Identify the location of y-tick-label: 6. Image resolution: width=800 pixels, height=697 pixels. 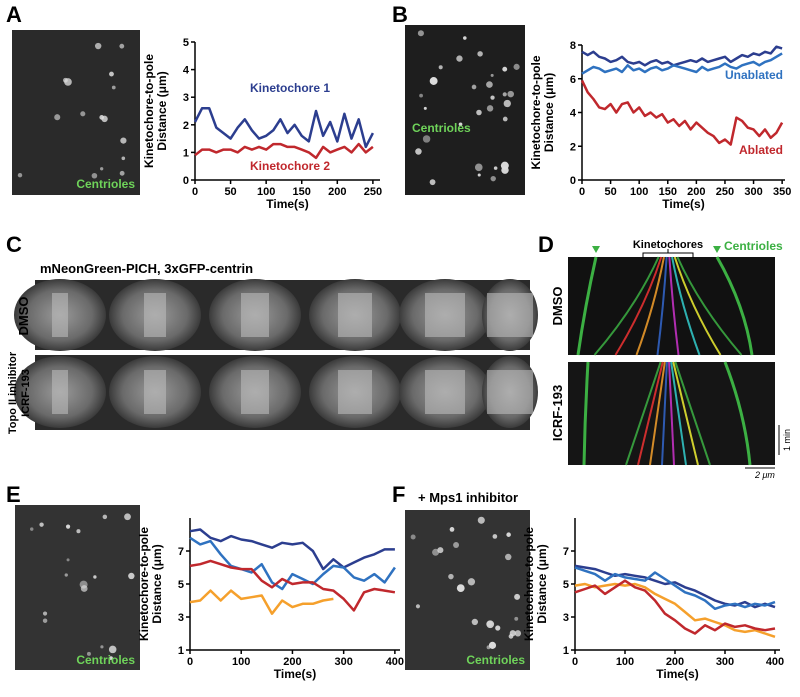
(573, 80).